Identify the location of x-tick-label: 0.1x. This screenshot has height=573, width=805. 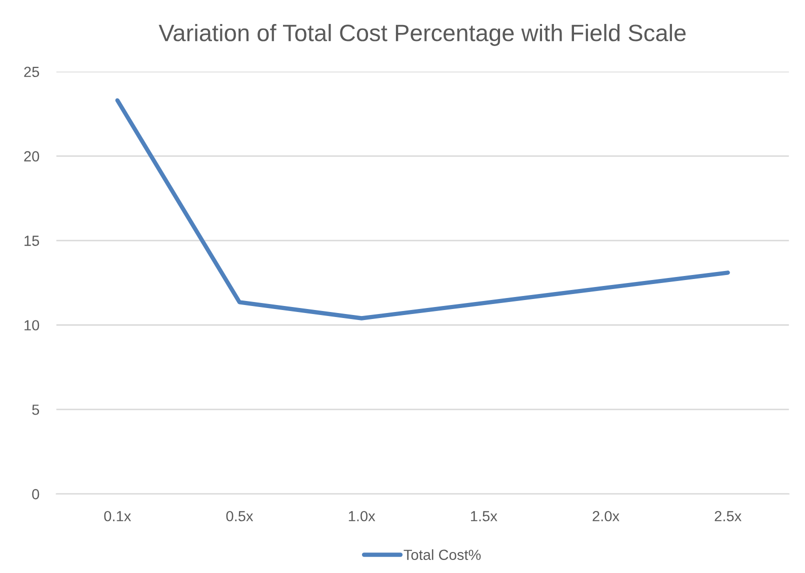
(118, 516).